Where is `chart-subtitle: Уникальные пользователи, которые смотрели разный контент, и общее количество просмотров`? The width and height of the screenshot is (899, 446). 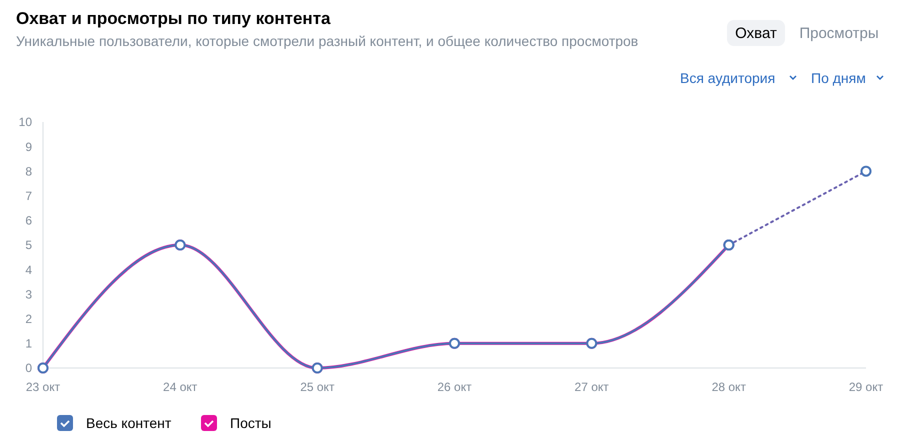 chart-subtitle: Уникальные пользователи, которые смотрели разный контент, и общее количество просмотров is located at coordinates (327, 41).